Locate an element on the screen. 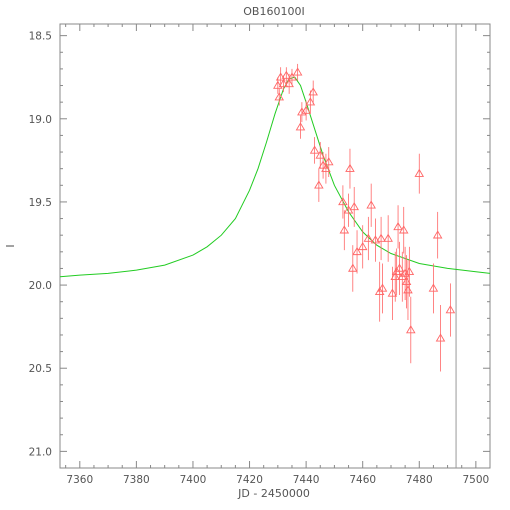 Image resolution: width=510 pixels, height=510 pixels. x-tick-label: 7360 is located at coordinates (79, 480).